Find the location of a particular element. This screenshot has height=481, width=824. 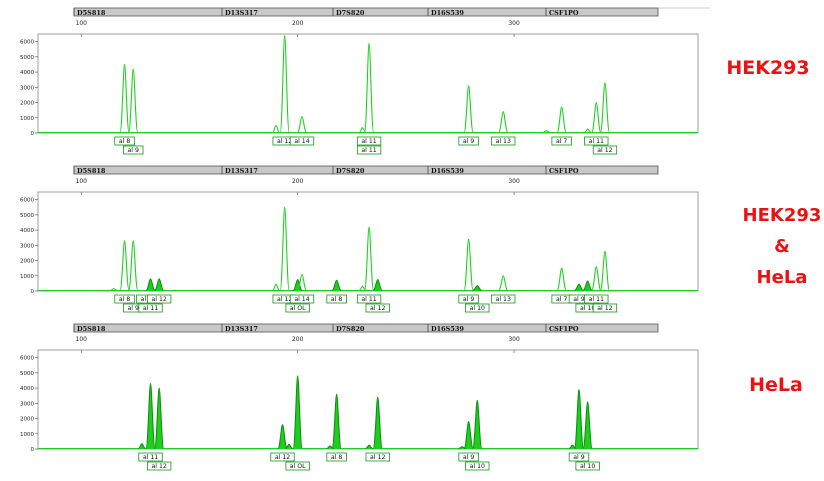

y-tick-label: 3000 is located at coordinates (27, 404).